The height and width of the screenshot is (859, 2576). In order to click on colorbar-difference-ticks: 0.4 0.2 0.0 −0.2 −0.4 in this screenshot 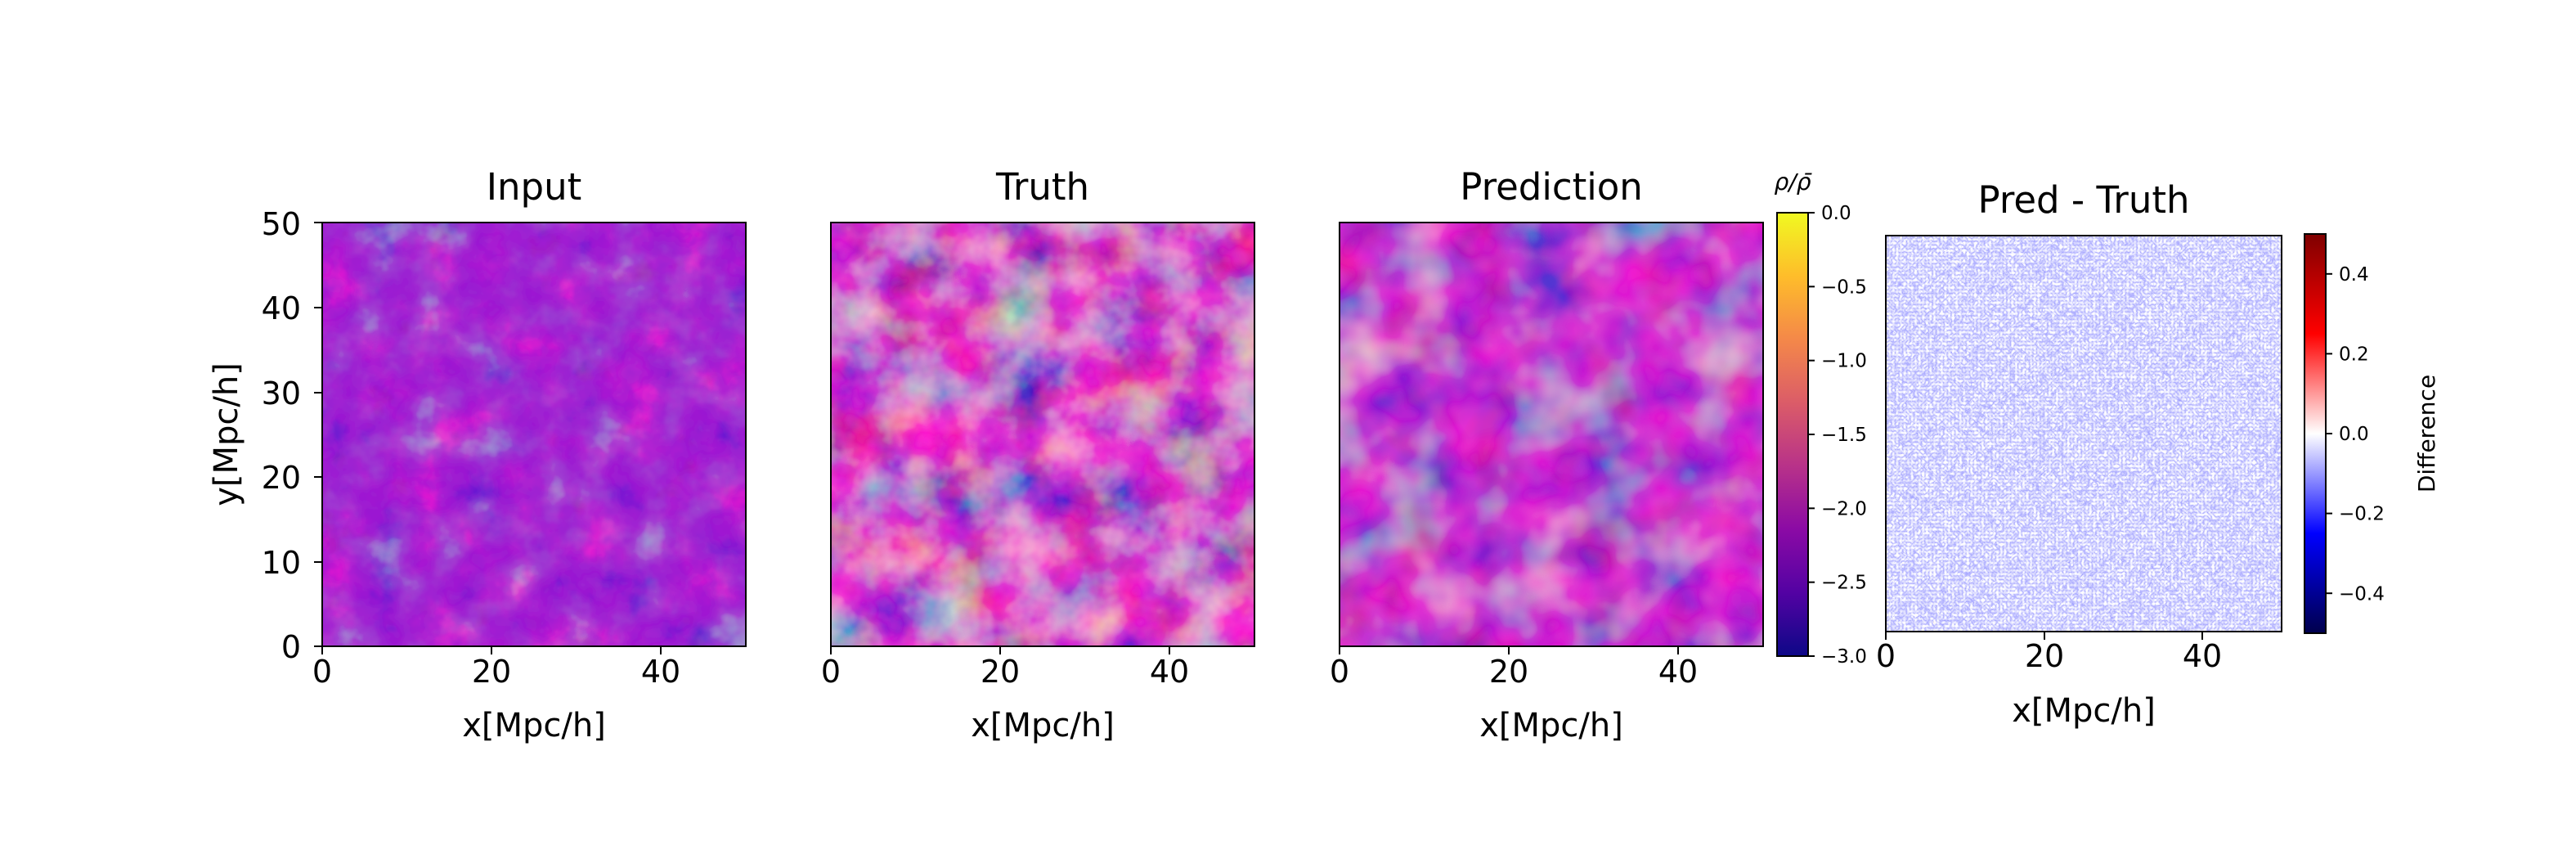, I will do `click(2355, 435)`.